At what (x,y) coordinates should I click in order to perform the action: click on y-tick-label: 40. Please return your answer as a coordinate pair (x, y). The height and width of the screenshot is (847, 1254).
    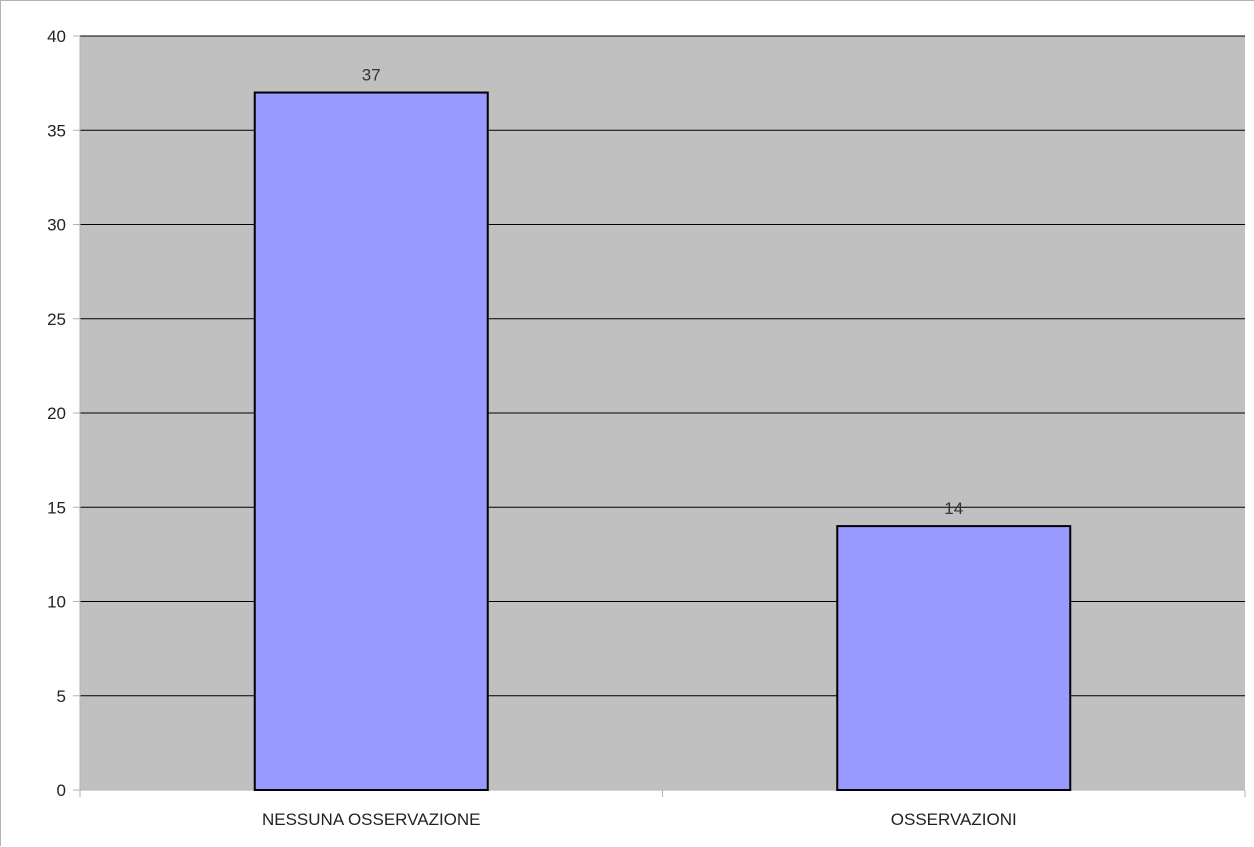
    Looking at the image, I should click on (56, 36).